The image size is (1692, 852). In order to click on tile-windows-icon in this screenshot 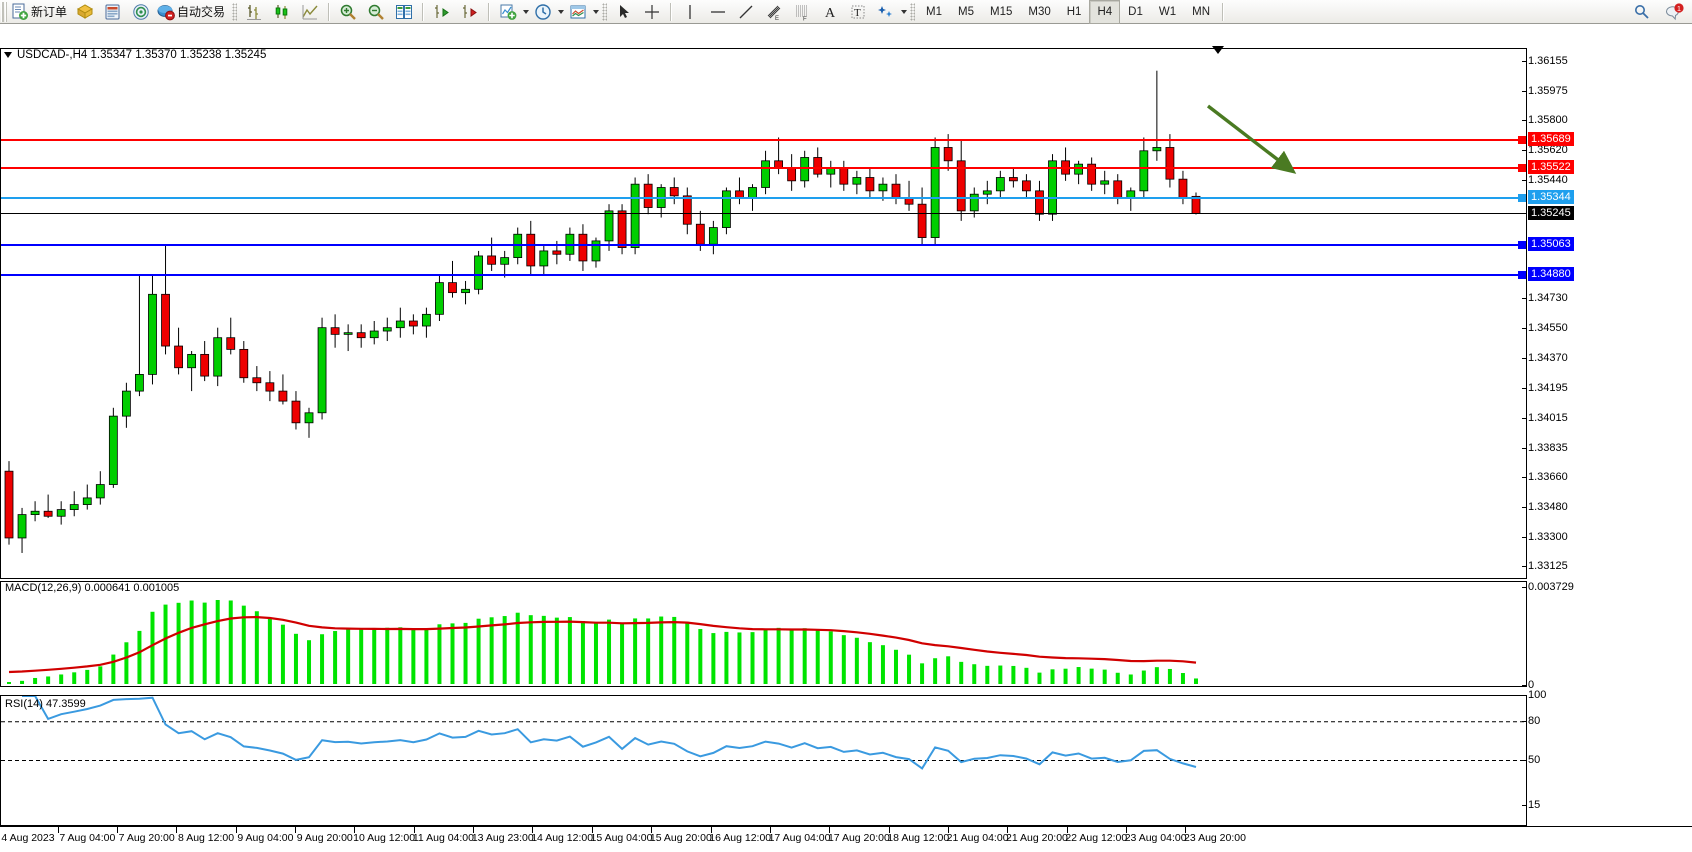, I will do `click(404, 11)`.